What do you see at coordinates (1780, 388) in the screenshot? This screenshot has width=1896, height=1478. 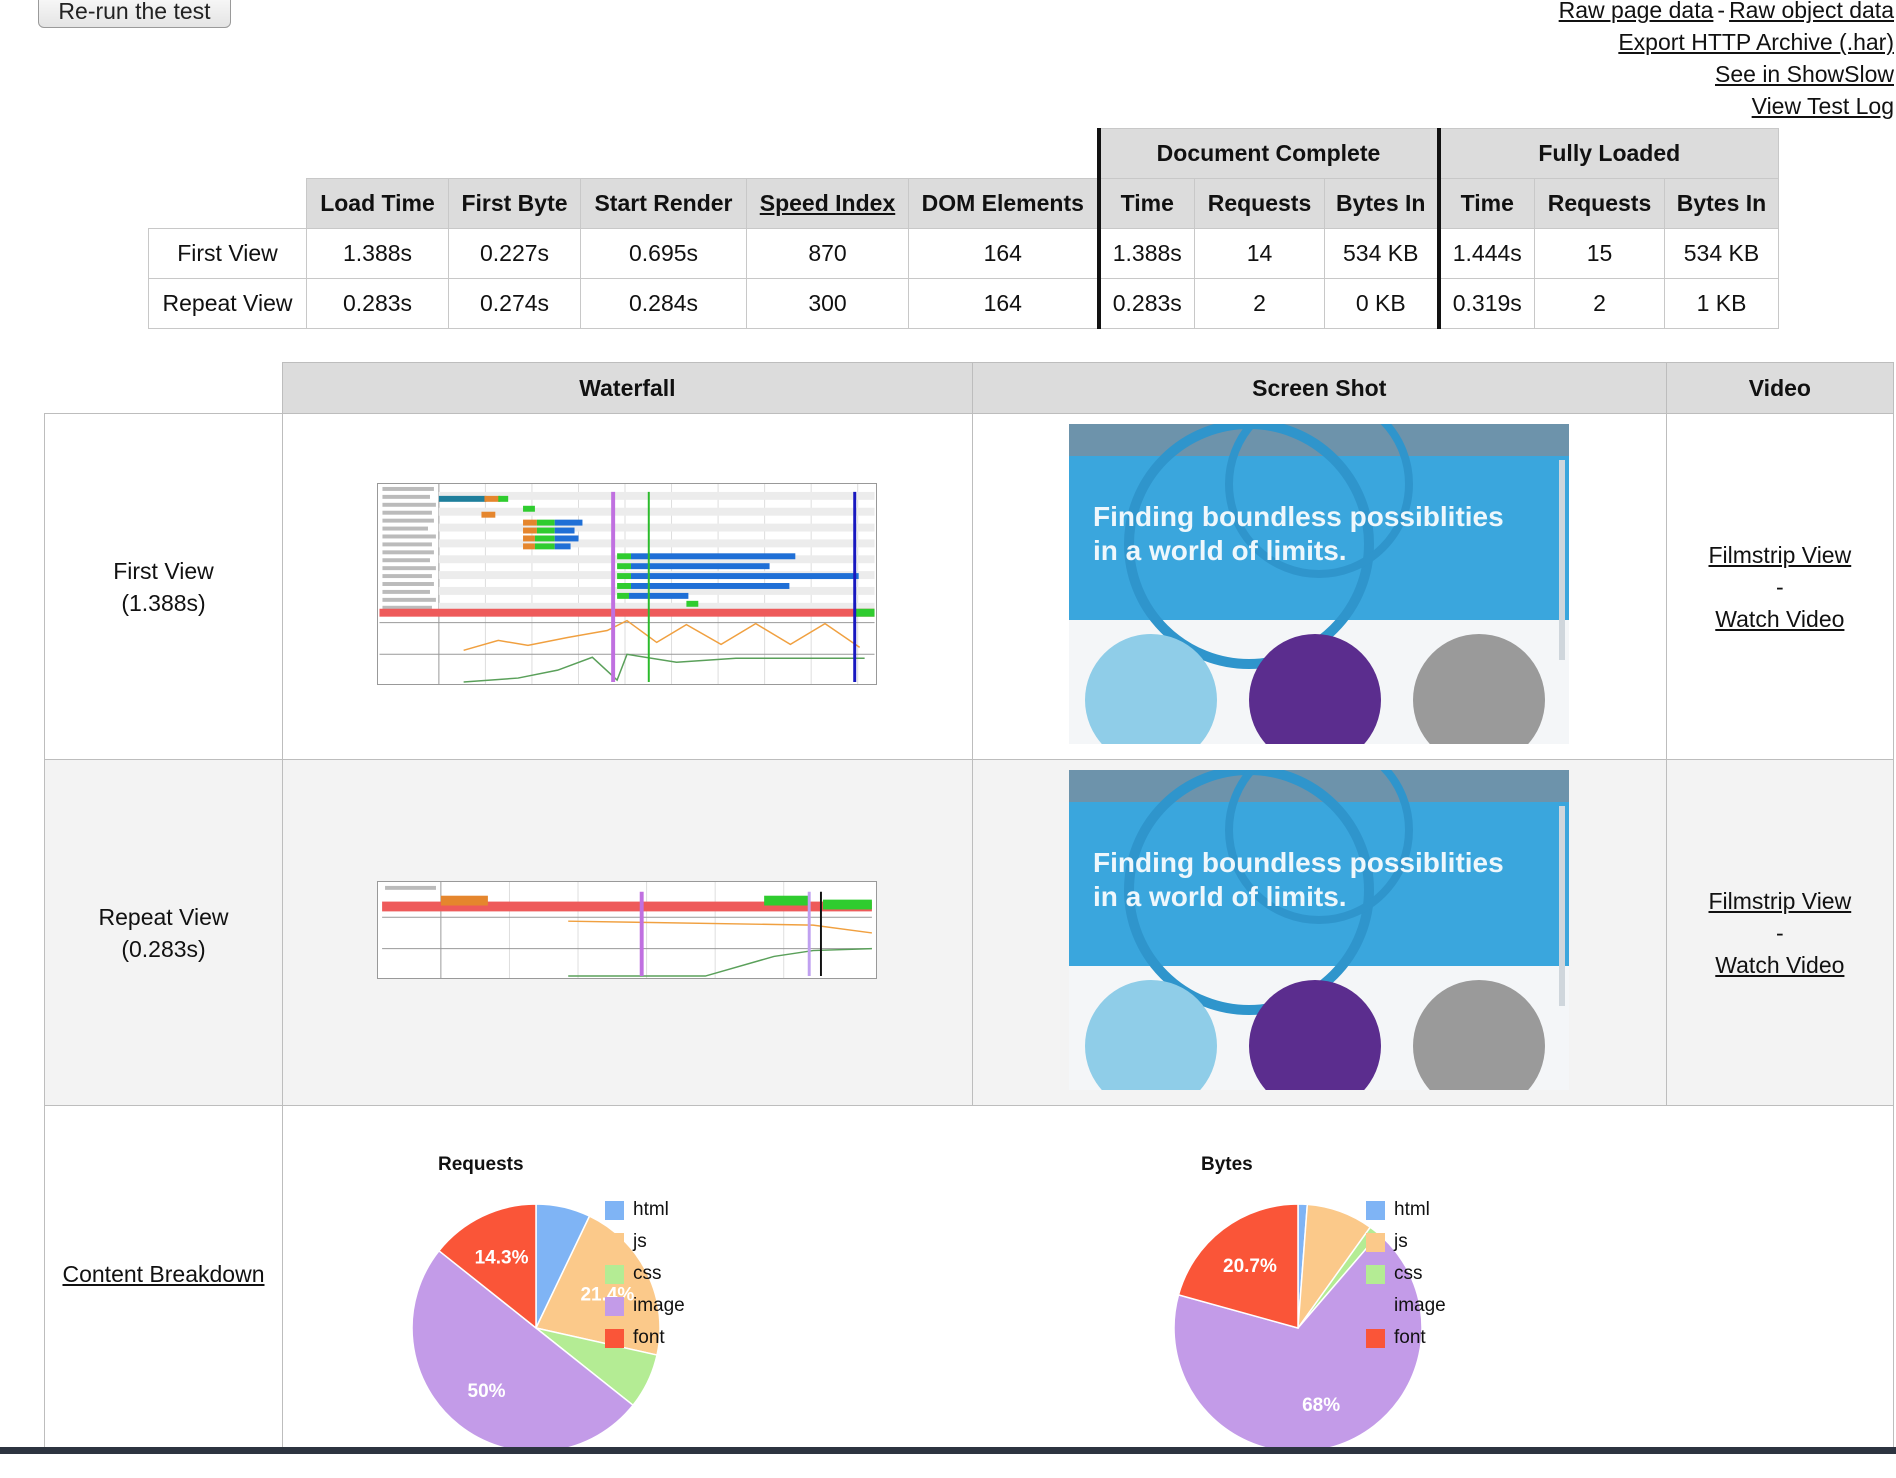 I see `video-header: Video` at bounding box center [1780, 388].